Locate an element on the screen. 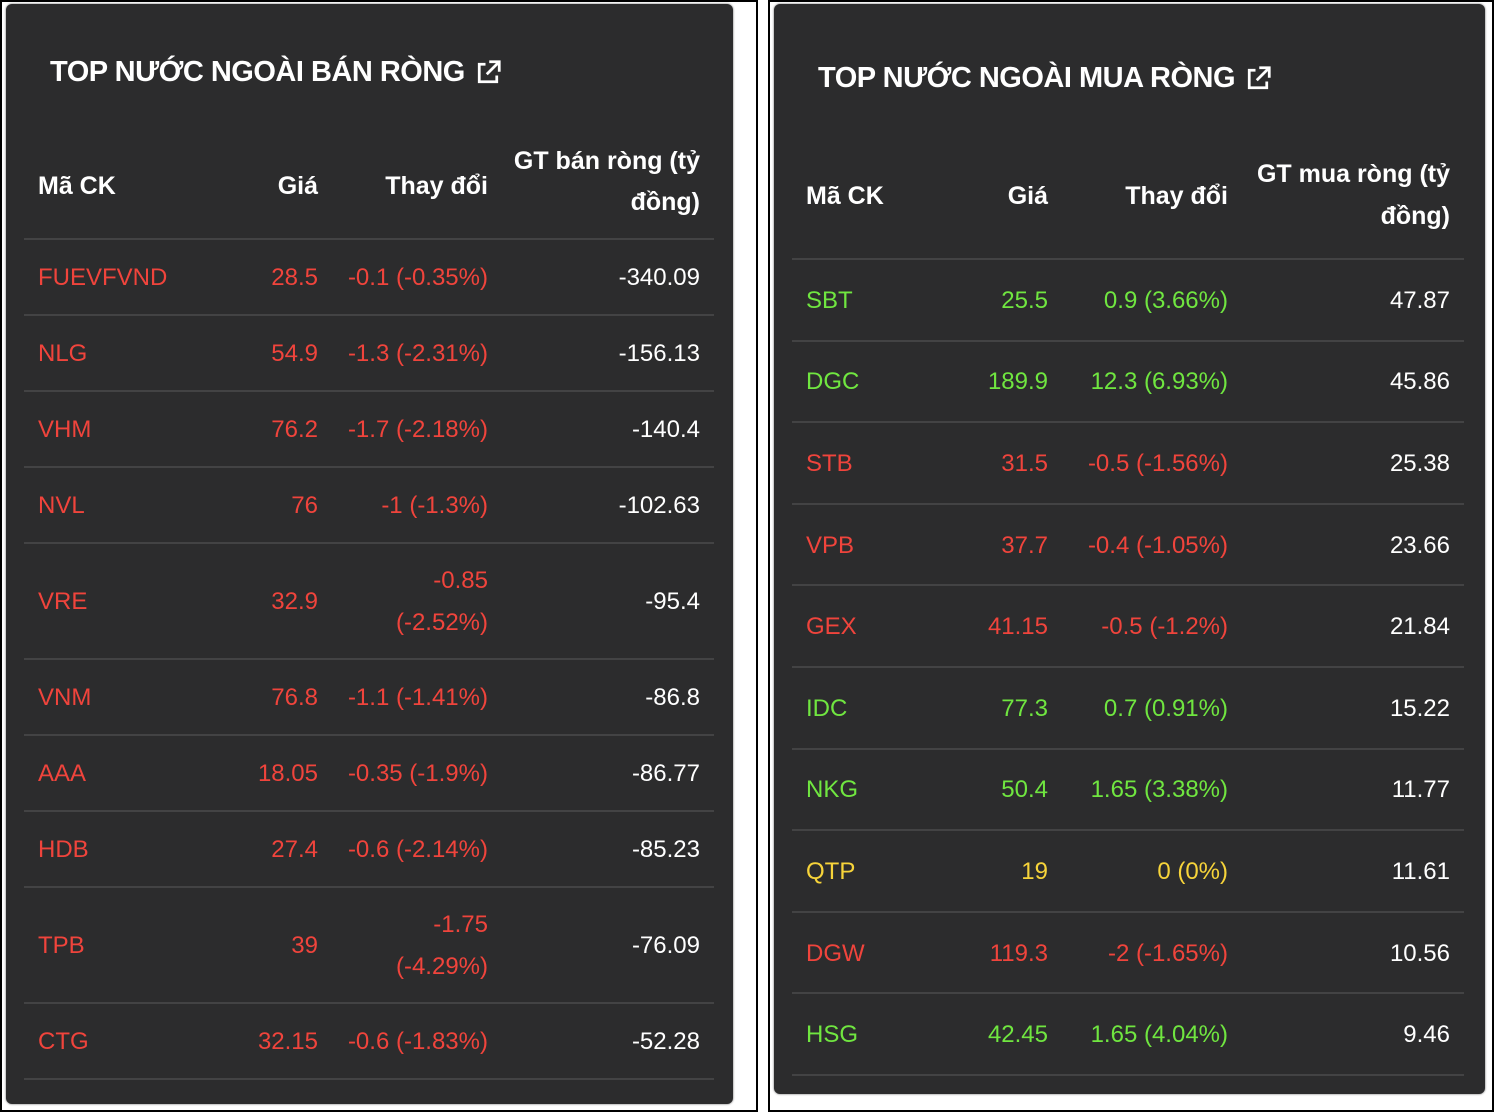 The image size is (1494, 1116). table-row: SBT 25.5 0.9 (3.66%) 47.87 is located at coordinates (1128, 301).